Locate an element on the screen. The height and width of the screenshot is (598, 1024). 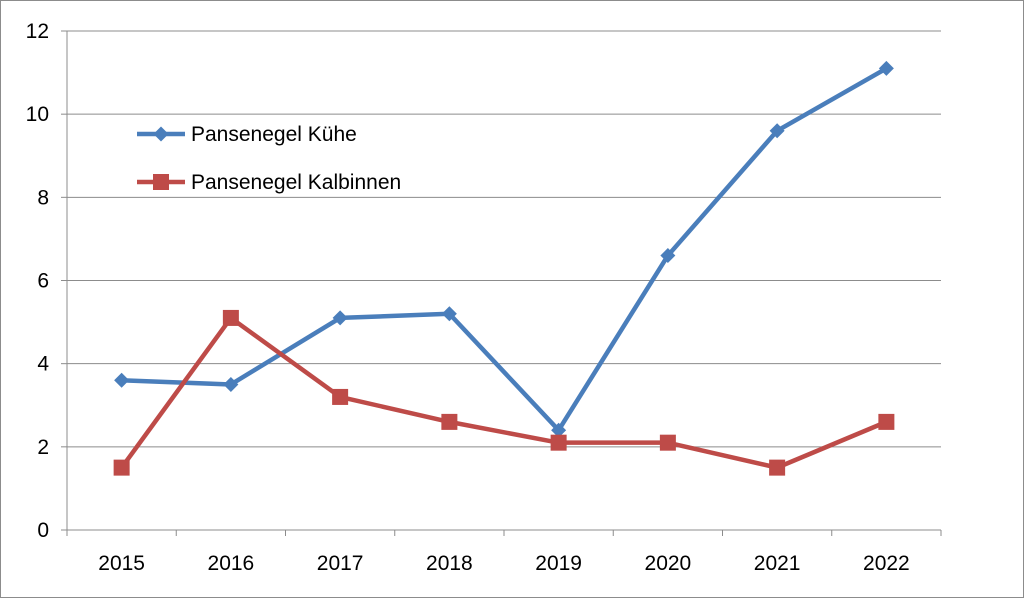
y-tick-label: 0 is located at coordinates (43, 530).